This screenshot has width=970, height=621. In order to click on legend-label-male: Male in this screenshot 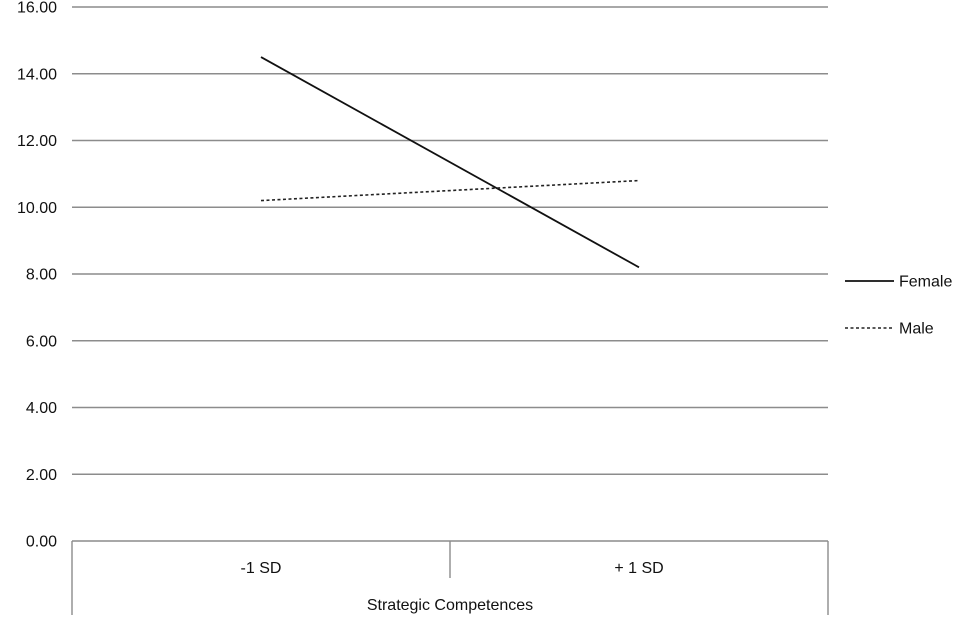, I will do `click(916, 329)`.